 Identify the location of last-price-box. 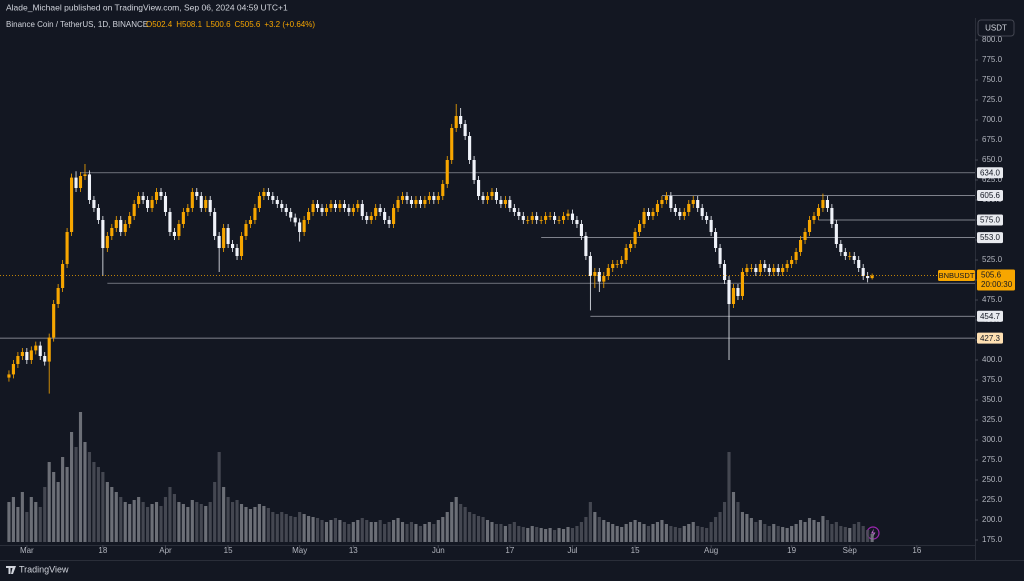
(996, 280).